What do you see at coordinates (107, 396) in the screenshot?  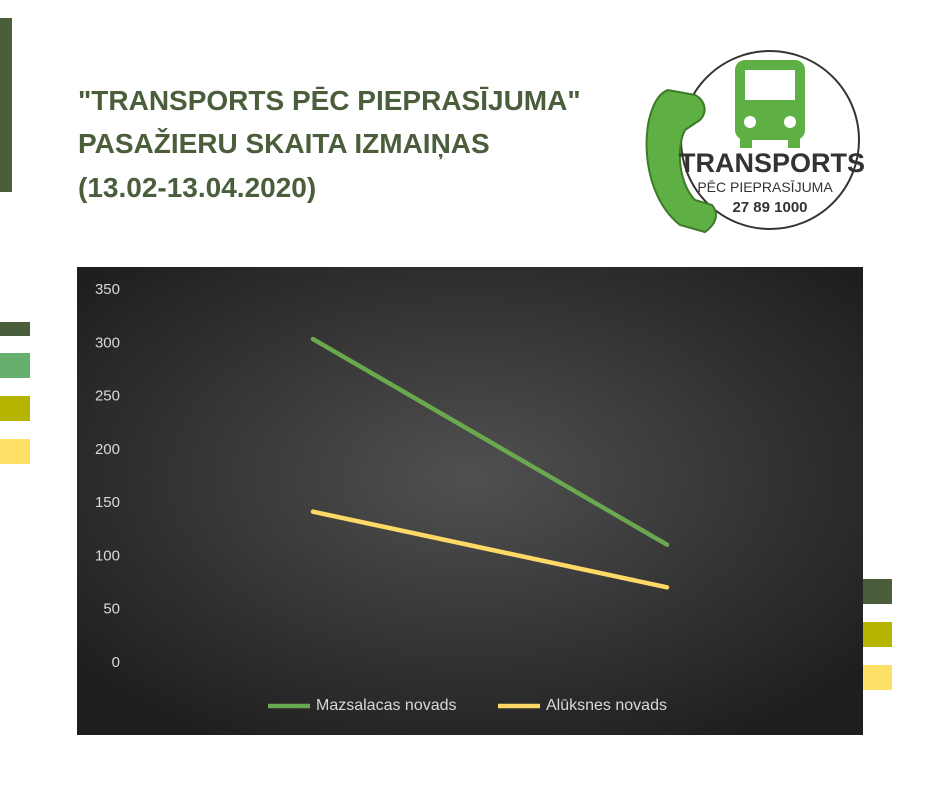 I see `y-tick-label: 250` at bounding box center [107, 396].